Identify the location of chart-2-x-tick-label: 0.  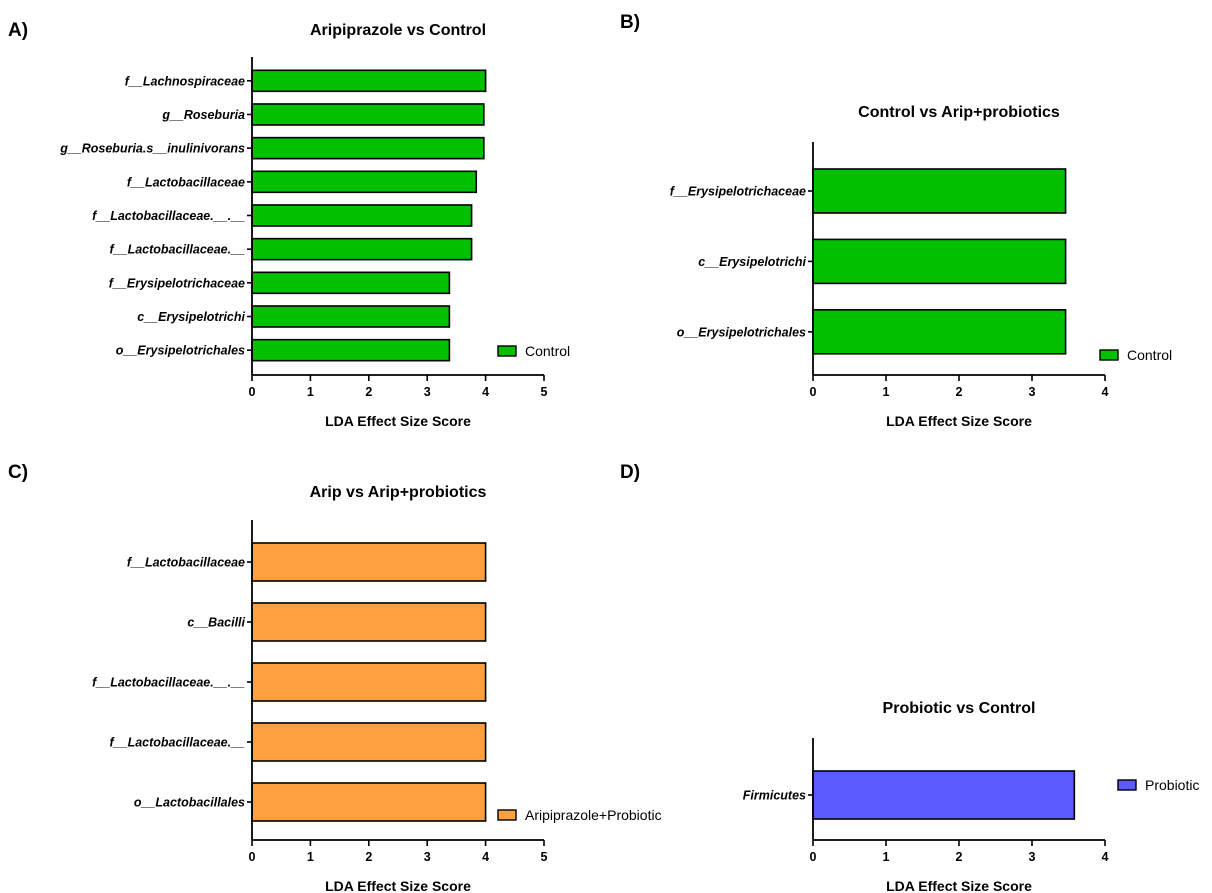
(813, 392).